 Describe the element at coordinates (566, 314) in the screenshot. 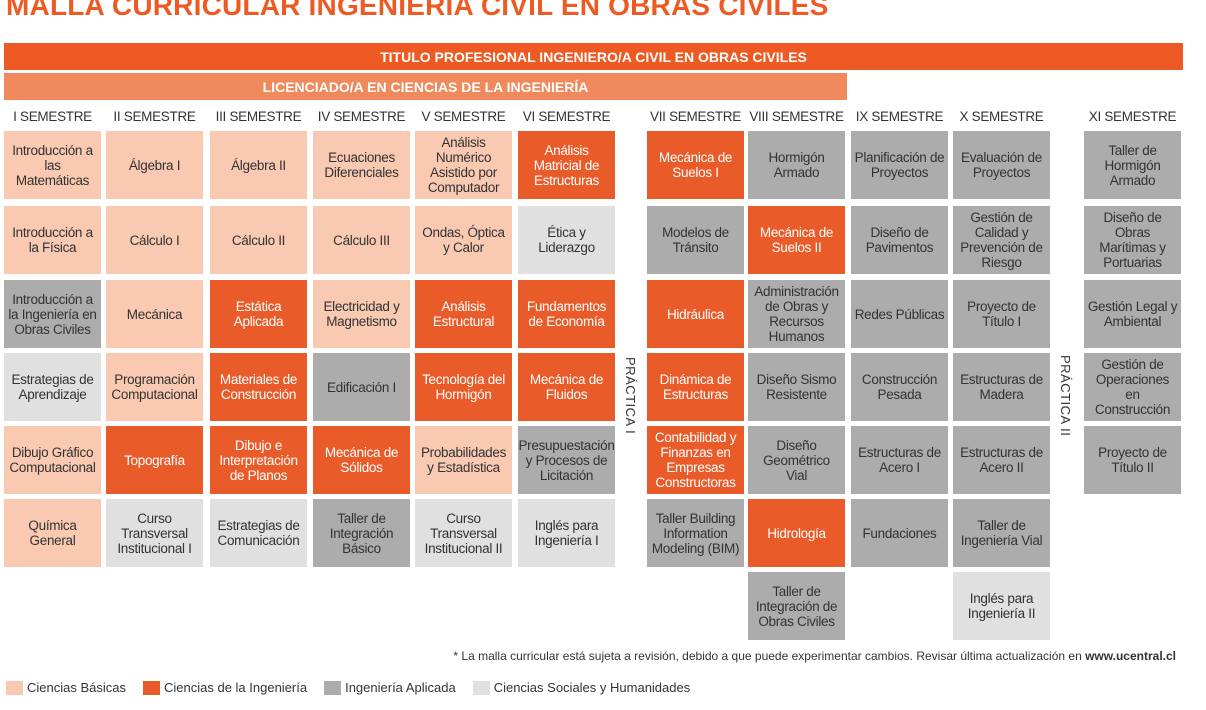

I see `course-cell: Fundamentos de Economía` at that location.